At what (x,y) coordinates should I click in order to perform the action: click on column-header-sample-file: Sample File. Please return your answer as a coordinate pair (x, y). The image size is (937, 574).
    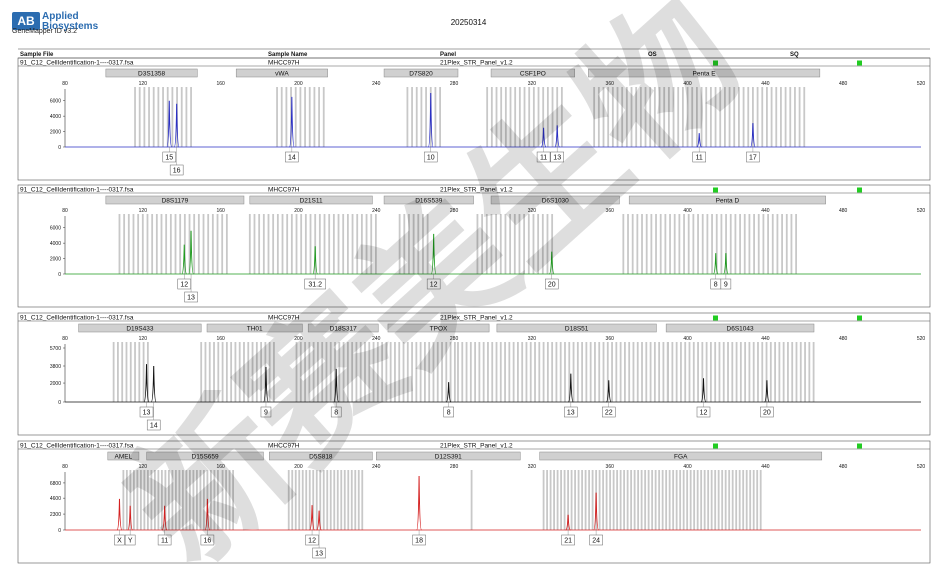
    Looking at the image, I should click on (37, 55).